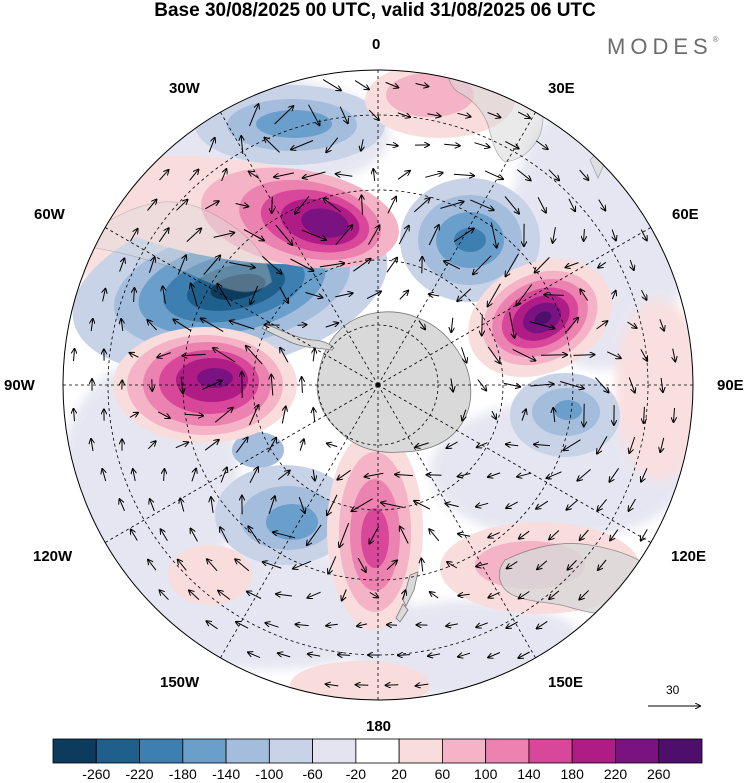  What do you see at coordinates (566, 682) in the screenshot?
I see `lon-label-150e: 150E` at bounding box center [566, 682].